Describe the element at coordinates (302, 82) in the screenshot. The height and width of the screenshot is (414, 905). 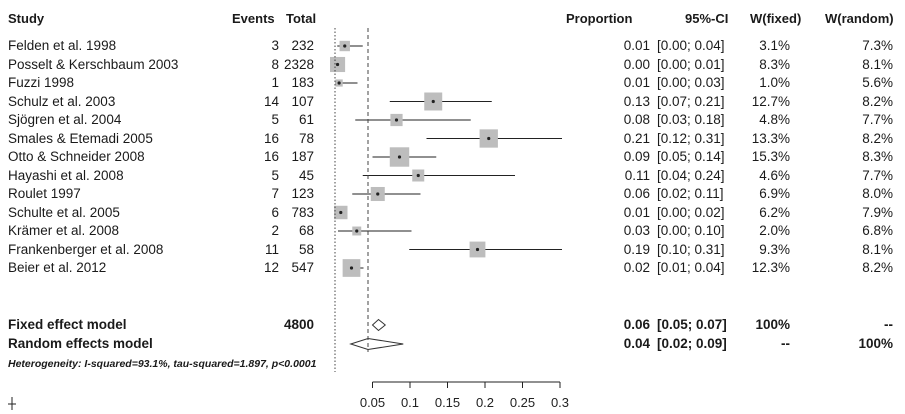
I see `study-total: 183` at that location.